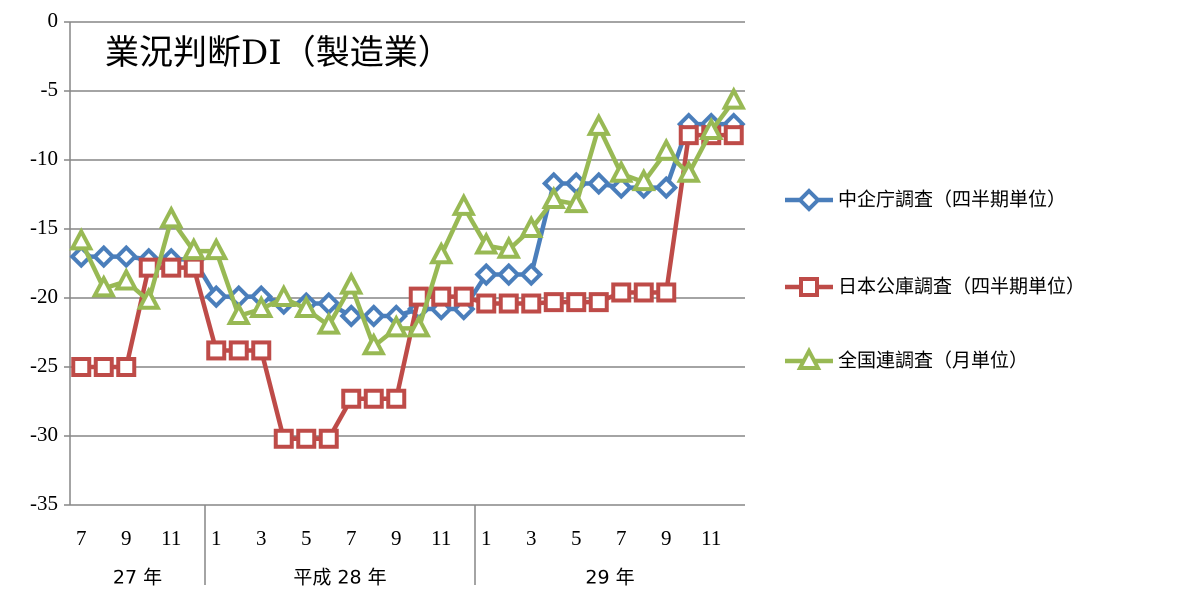 Image resolution: width=1179 pixels, height=595 pixels. I want to click on chart-title: 業況判断DI（製造業）, so click(278, 53).